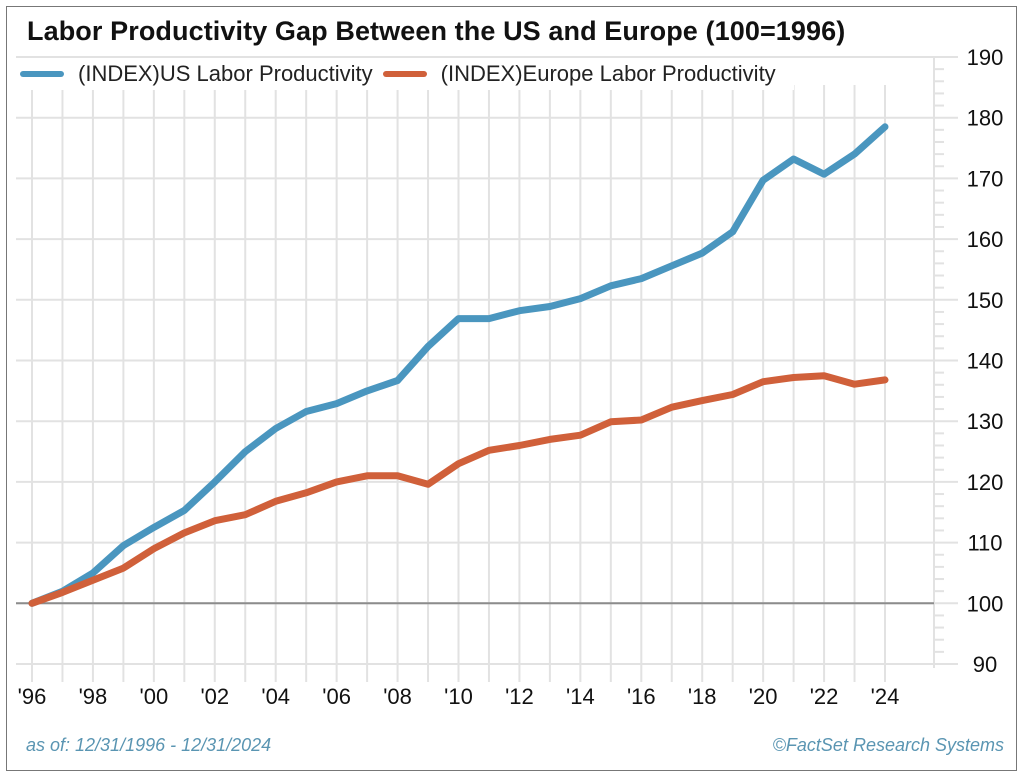  I want to click on y-tick-label: 170, so click(985, 178).